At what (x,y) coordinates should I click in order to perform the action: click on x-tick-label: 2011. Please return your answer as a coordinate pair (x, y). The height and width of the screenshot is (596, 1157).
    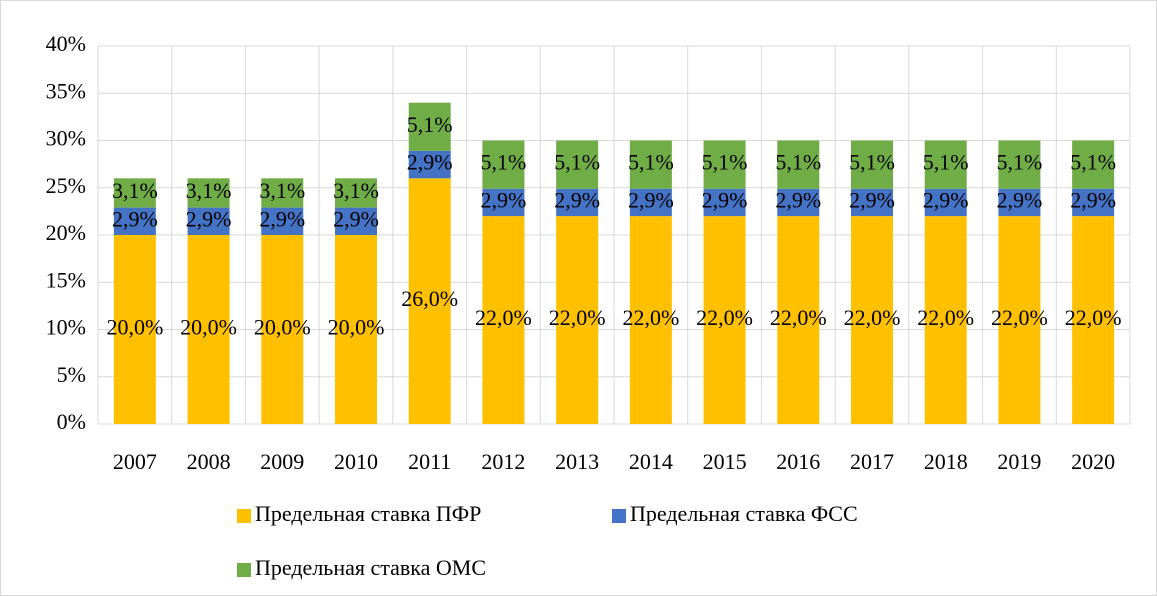
    Looking at the image, I should click on (429, 461).